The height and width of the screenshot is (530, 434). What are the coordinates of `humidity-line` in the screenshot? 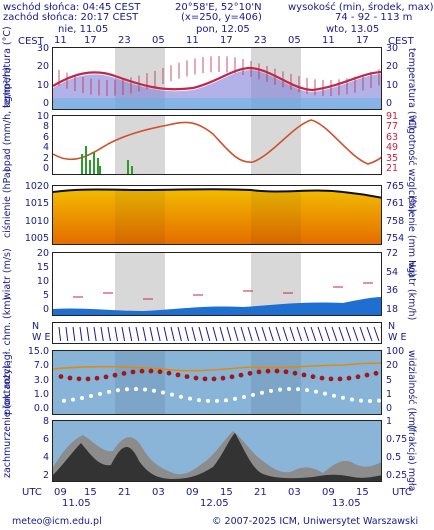 It's located at (217, 142).